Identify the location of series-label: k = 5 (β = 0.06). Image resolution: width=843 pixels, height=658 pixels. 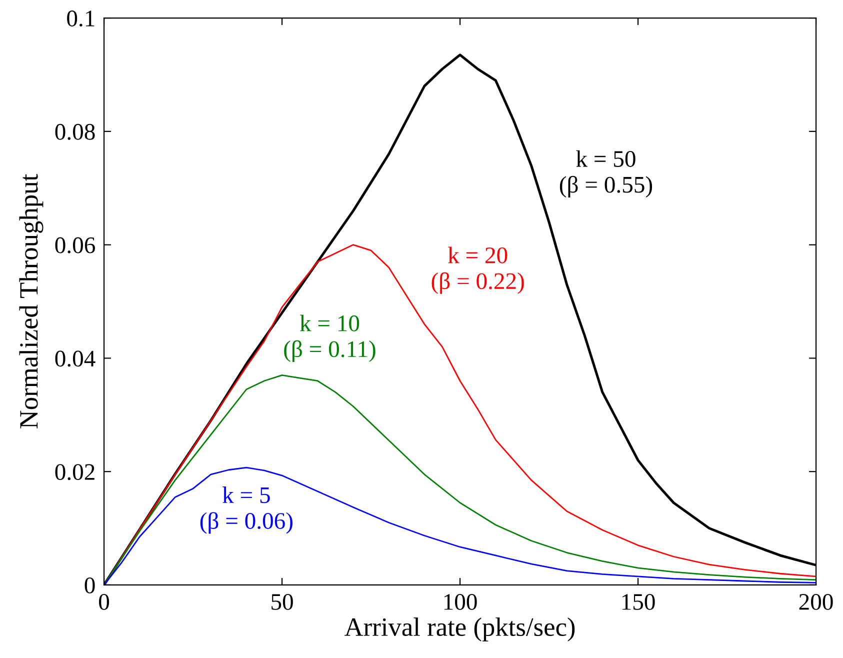
(246, 510).